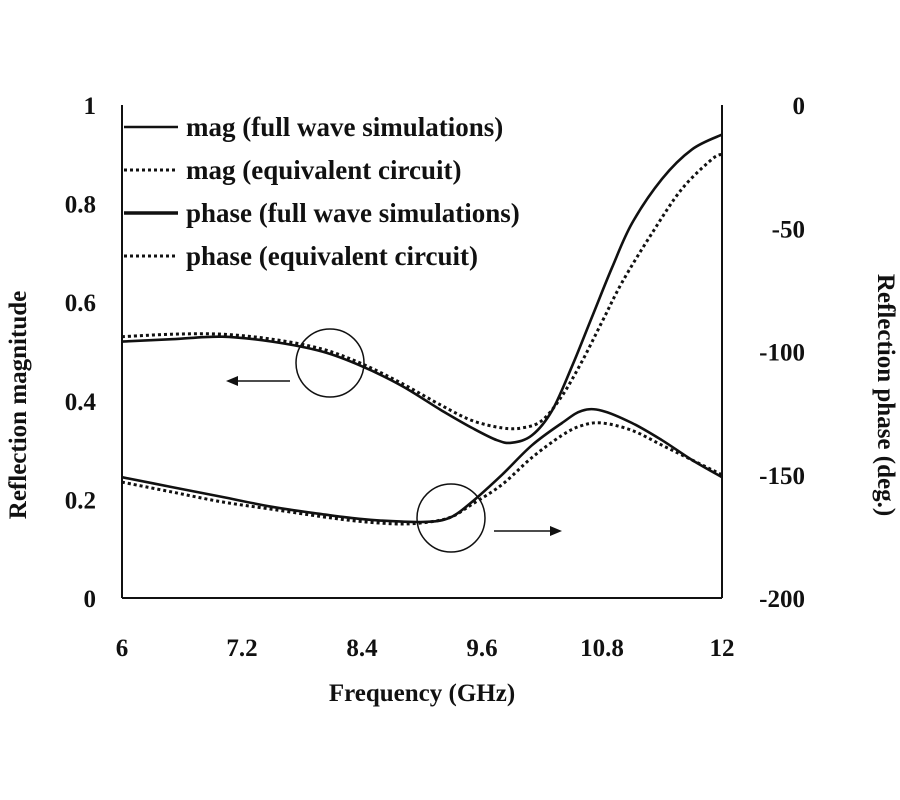 Image resolution: width=900 pixels, height=800 pixels. I want to click on right-y-tick-label: -200, so click(782, 599).